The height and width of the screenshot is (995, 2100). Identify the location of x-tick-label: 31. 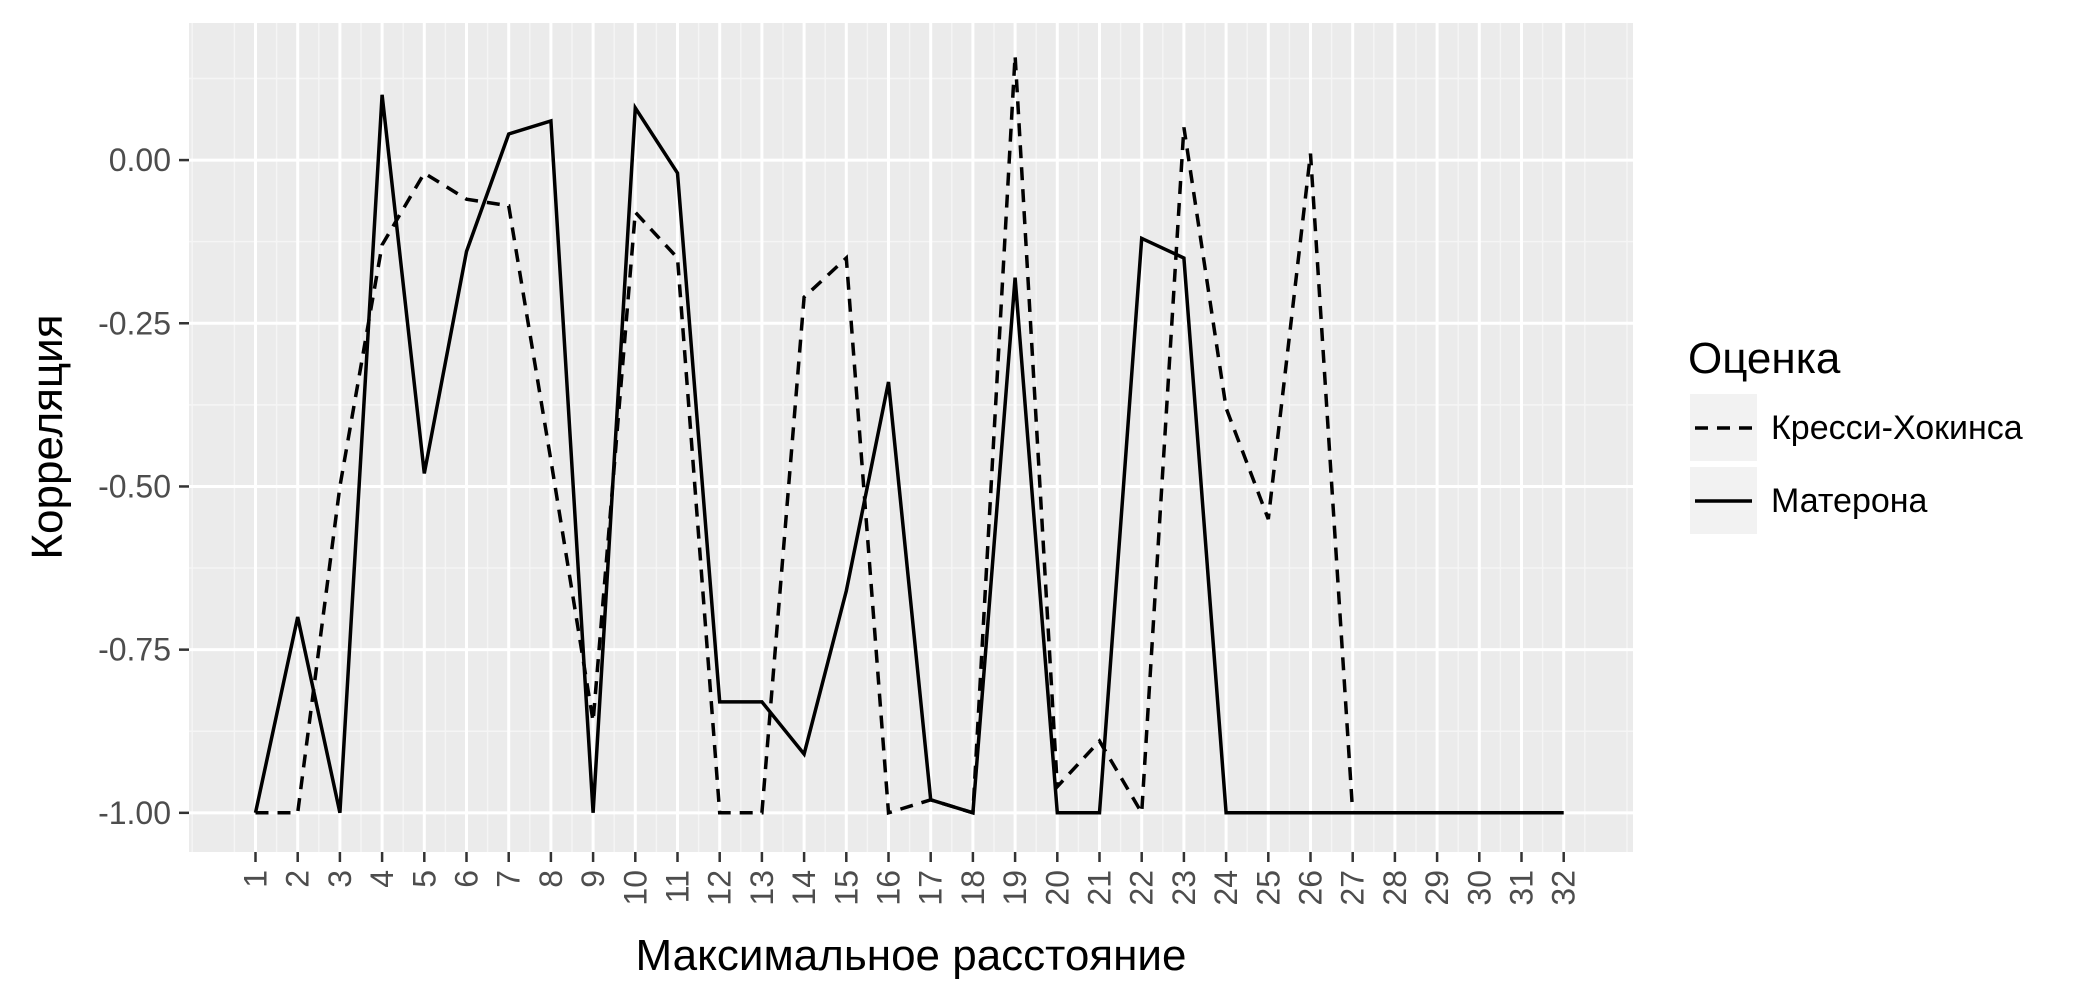
(1522, 888).